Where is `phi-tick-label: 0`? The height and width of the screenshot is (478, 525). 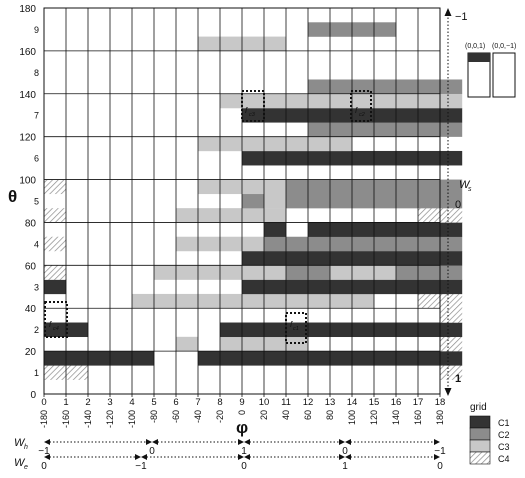 phi-tick-label: 0 is located at coordinates (242, 412).